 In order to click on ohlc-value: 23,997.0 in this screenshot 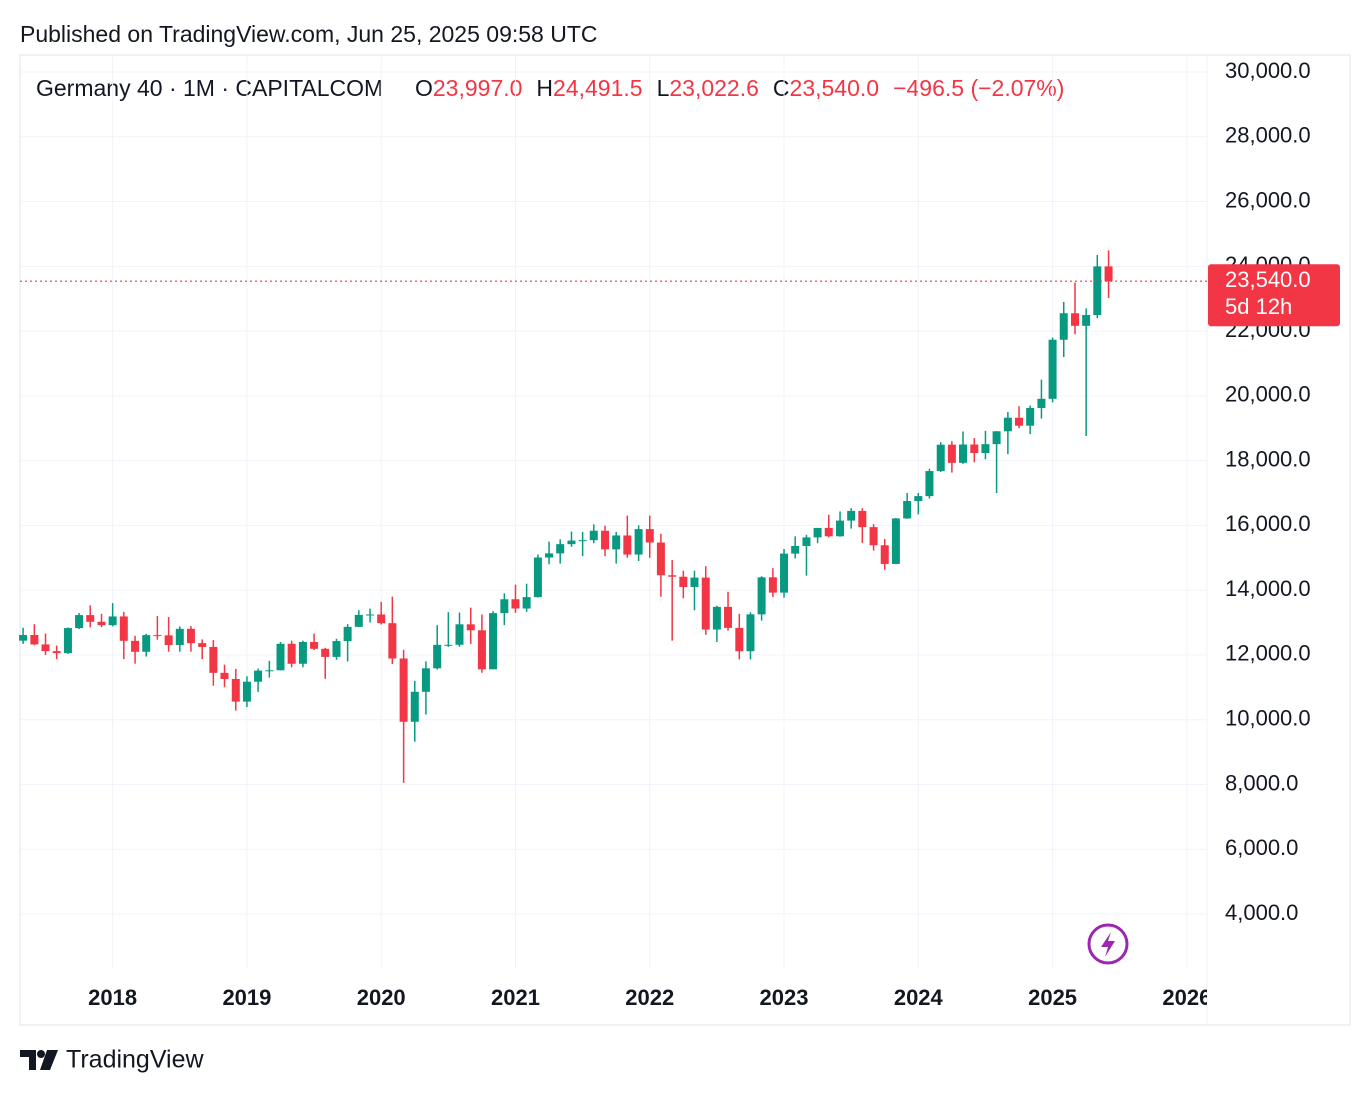, I will do `click(478, 88)`.